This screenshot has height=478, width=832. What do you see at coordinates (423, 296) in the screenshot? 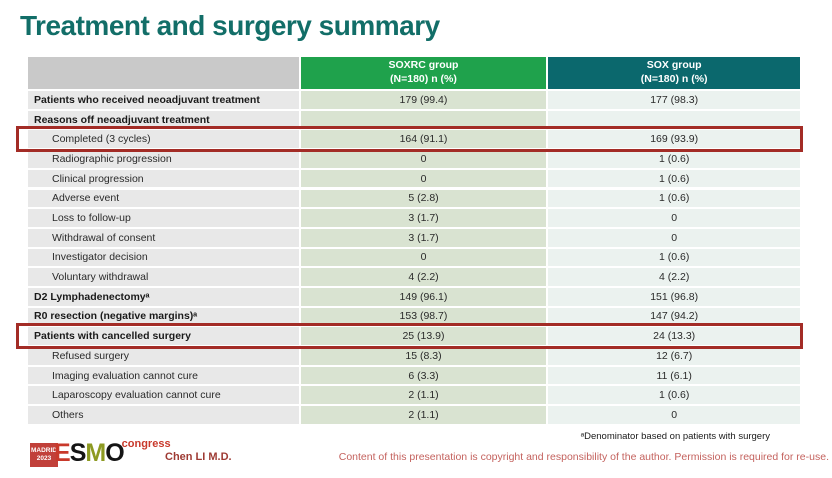
I see `soxrc-value: 149 (96.1)` at bounding box center [423, 296].